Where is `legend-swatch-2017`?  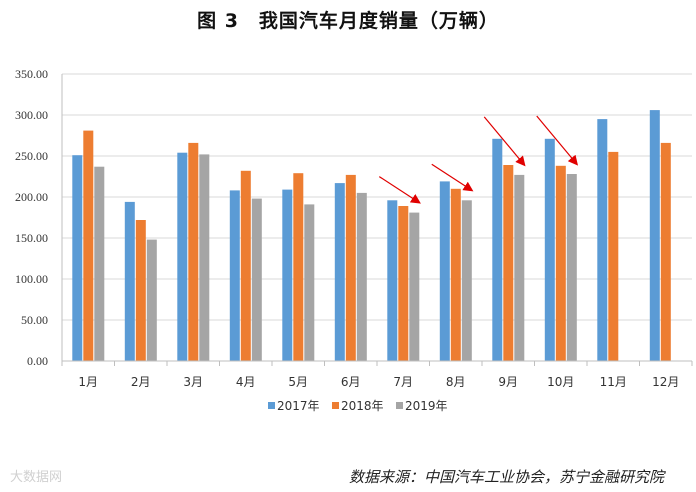
legend-swatch-2017 is located at coordinates (271, 405).